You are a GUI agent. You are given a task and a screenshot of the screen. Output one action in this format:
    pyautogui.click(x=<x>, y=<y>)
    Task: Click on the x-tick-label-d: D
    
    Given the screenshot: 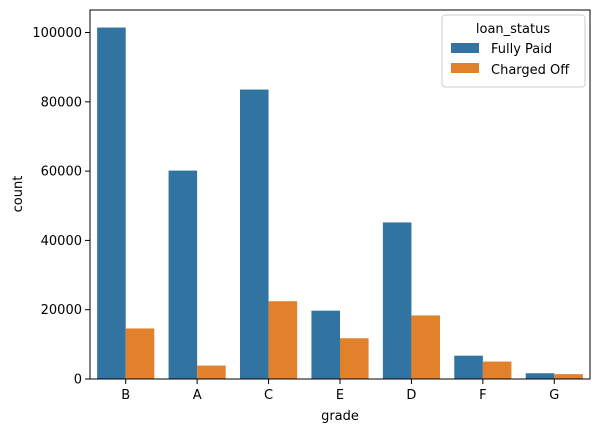 What is the action you would take?
    pyautogui.click(x=411, y=395)
    